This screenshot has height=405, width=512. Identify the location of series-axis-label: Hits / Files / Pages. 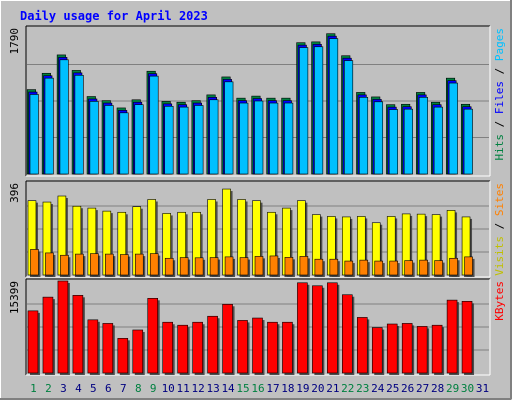
(499, 94).